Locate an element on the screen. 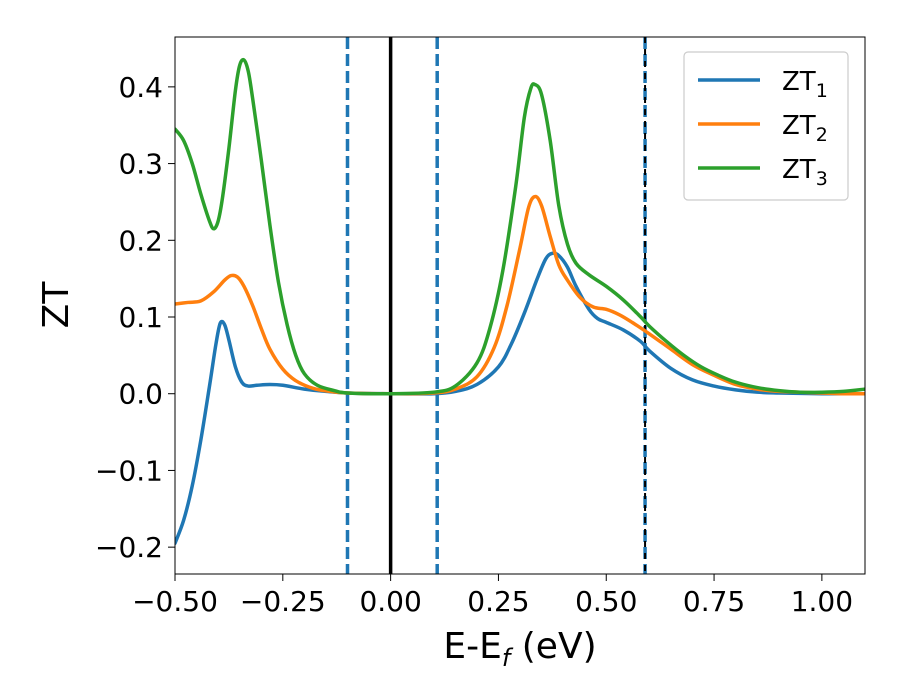  x-tick-label: 0.75 is located at coordinates (714, 601).